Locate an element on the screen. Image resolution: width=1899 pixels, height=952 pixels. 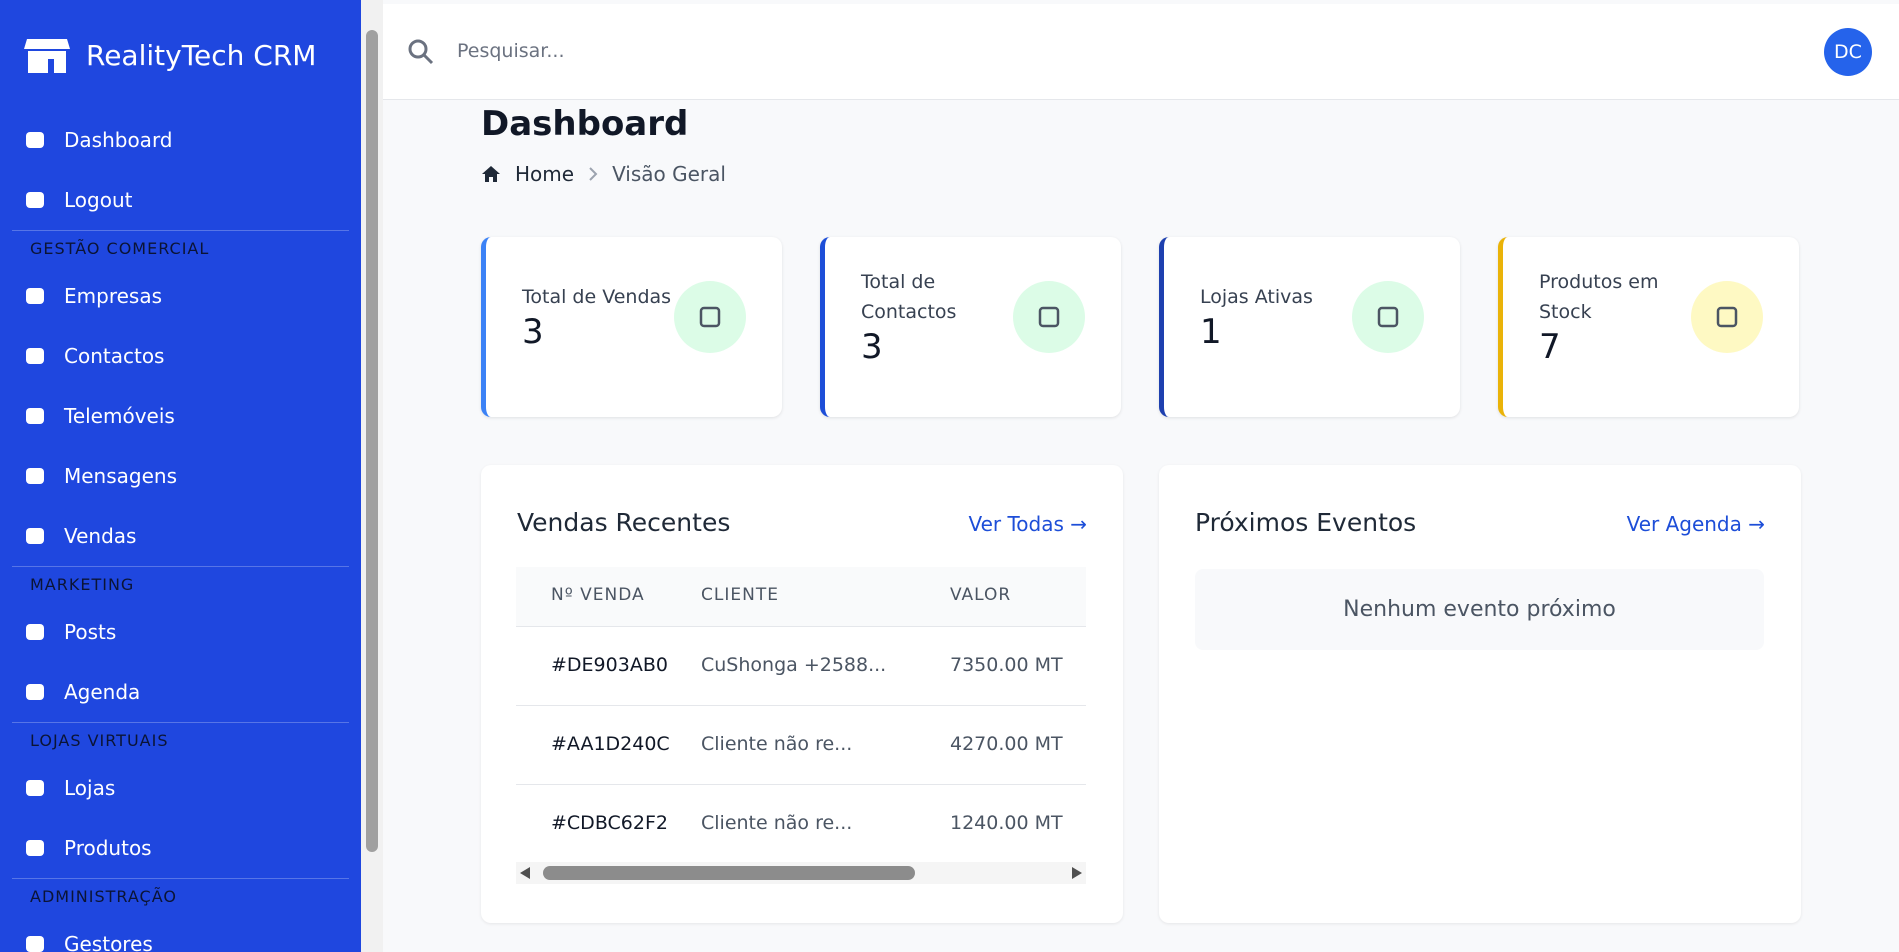
breadcrumb-current: Visão Geral is located at coordinates (669, 174).